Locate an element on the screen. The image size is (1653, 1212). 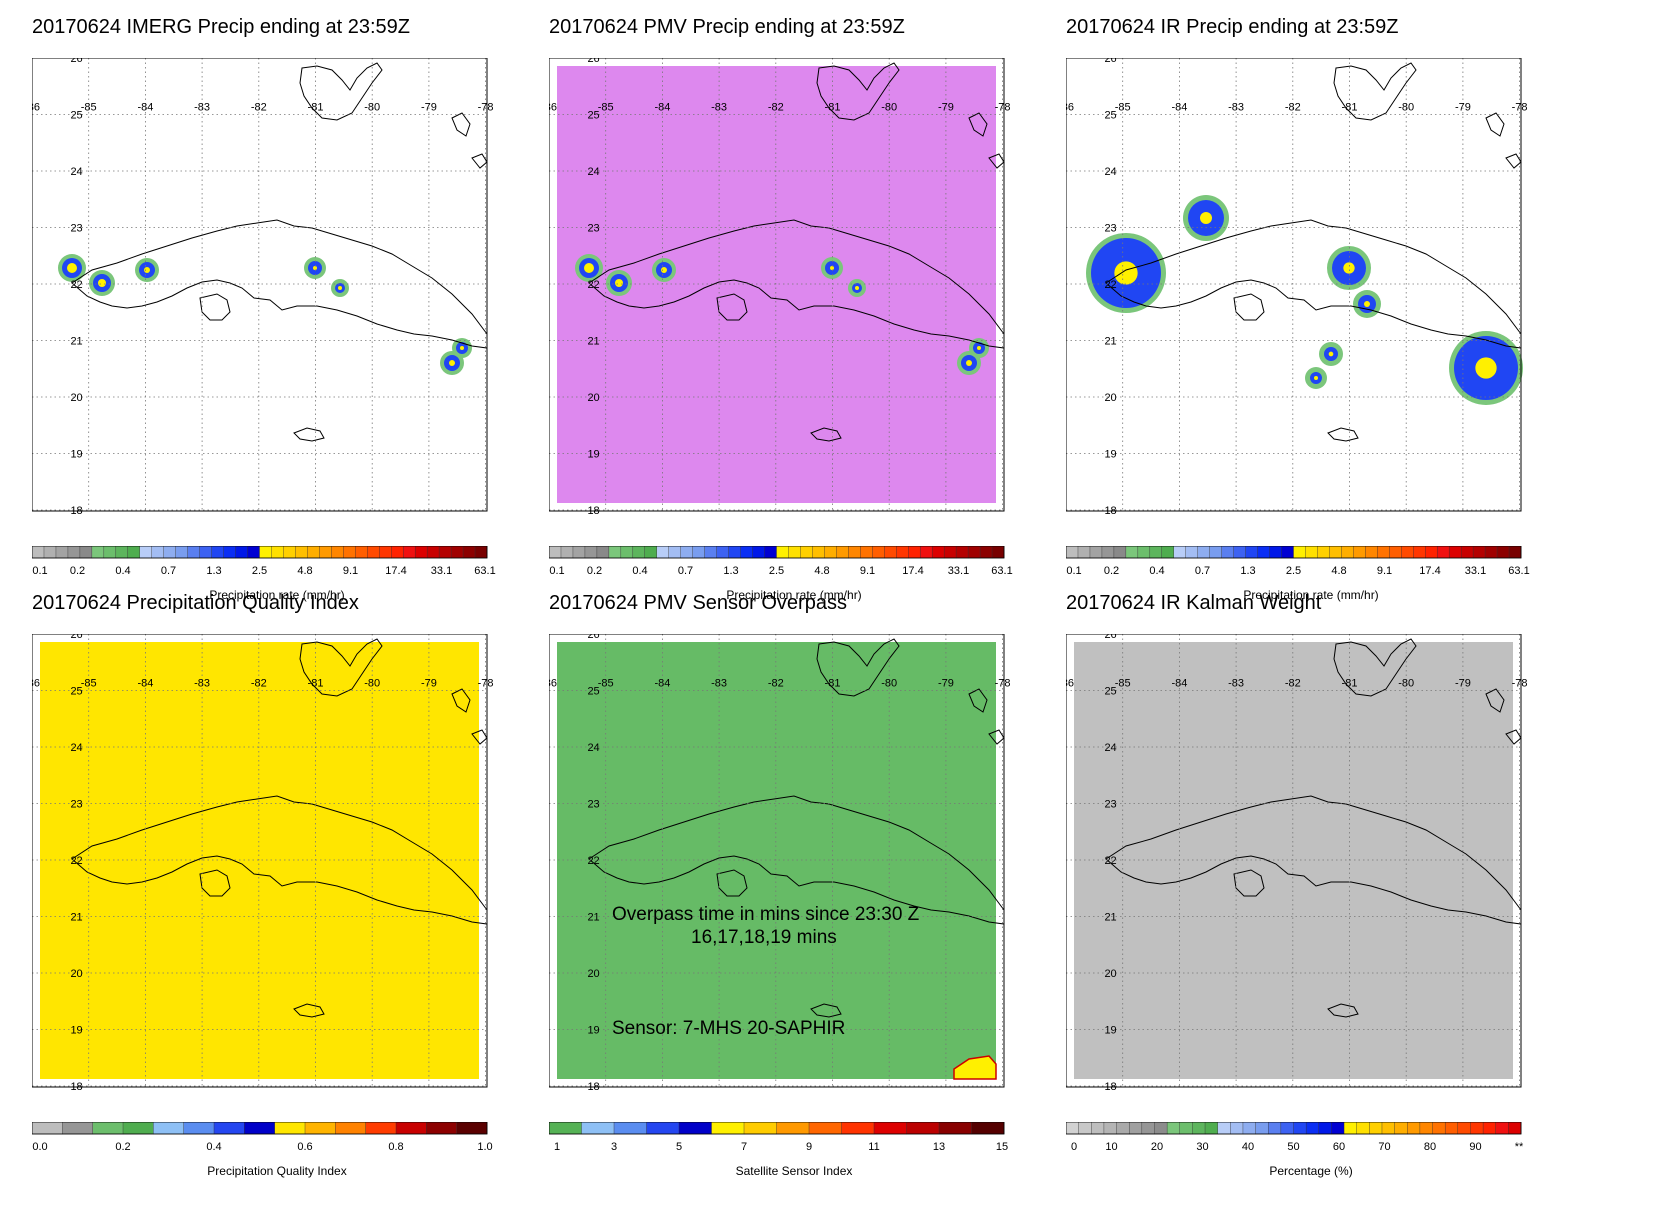
colorbar-tick-label: 0 is located at coordinates (1074, 1147).